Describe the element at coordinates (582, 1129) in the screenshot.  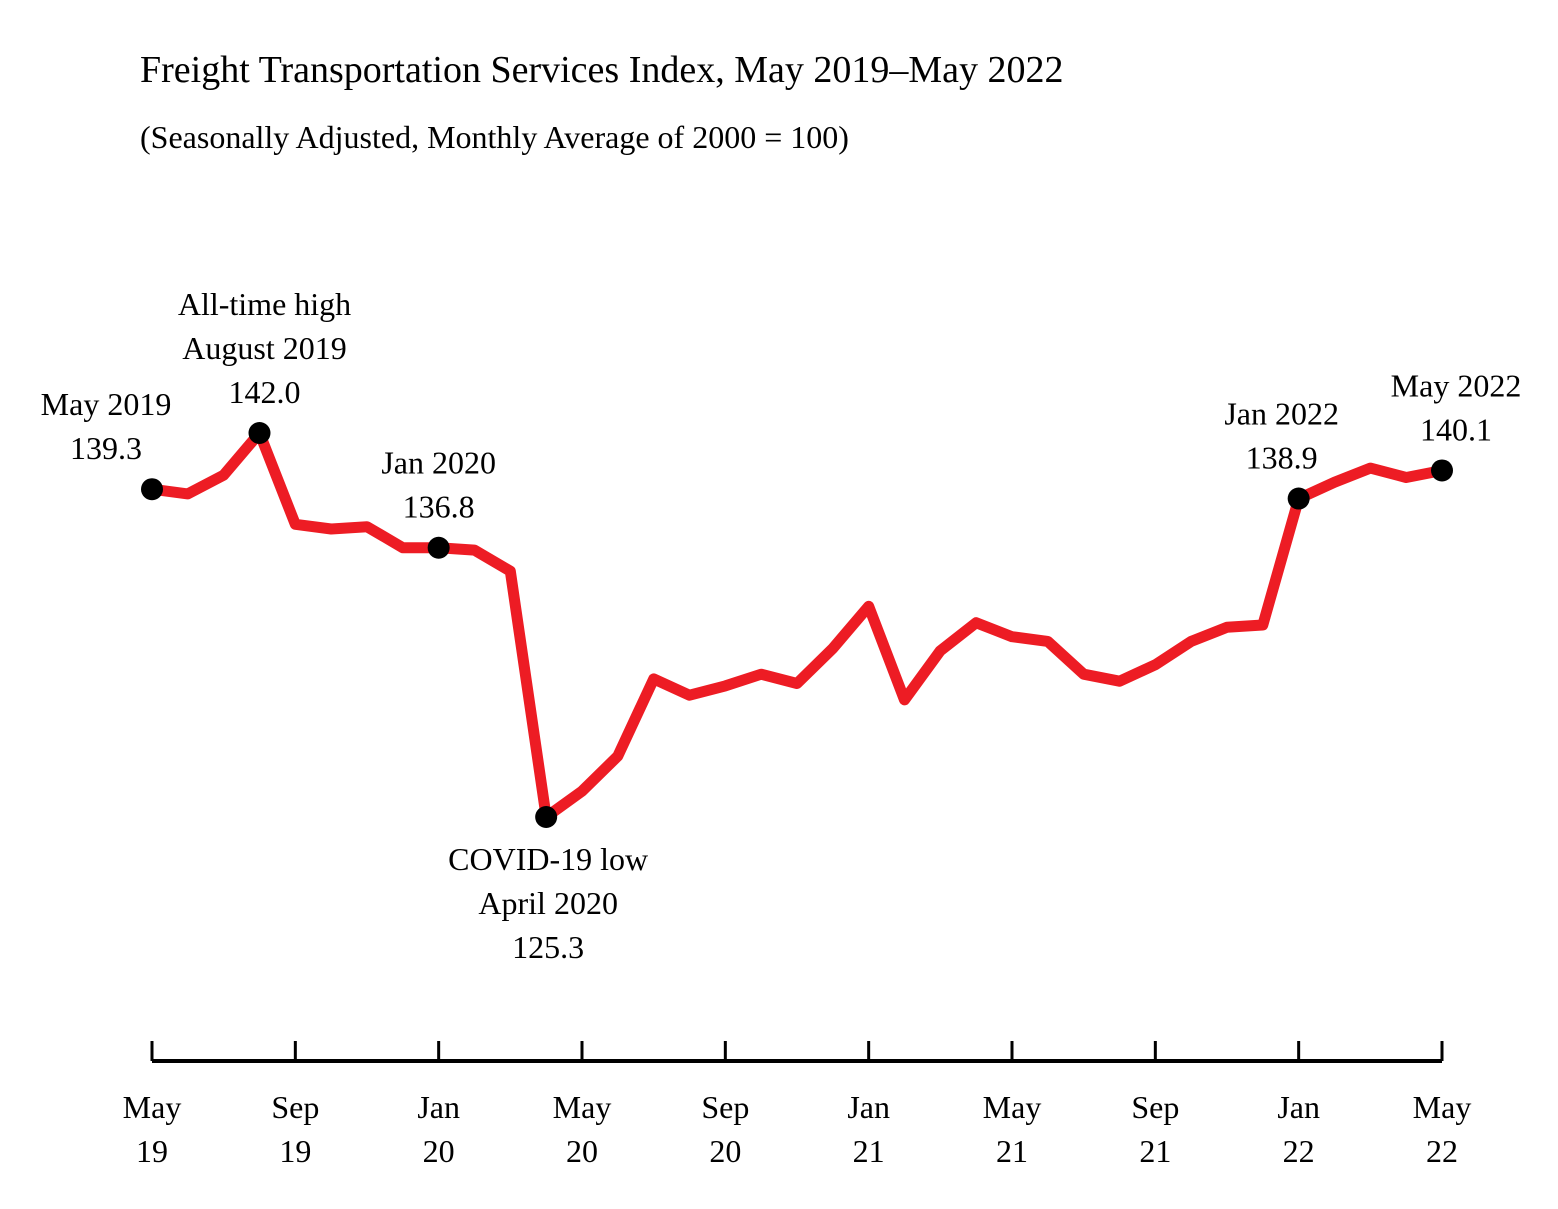
I see `x-tick-label: May 20` at that location.